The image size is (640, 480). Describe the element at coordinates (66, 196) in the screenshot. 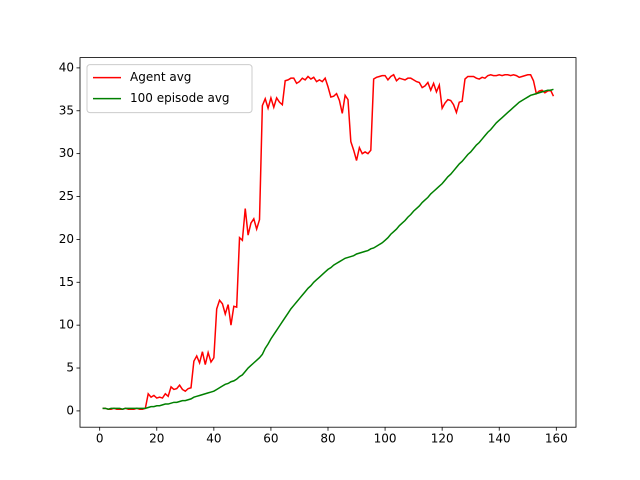

I see `y-tick-label: 25` at that location.